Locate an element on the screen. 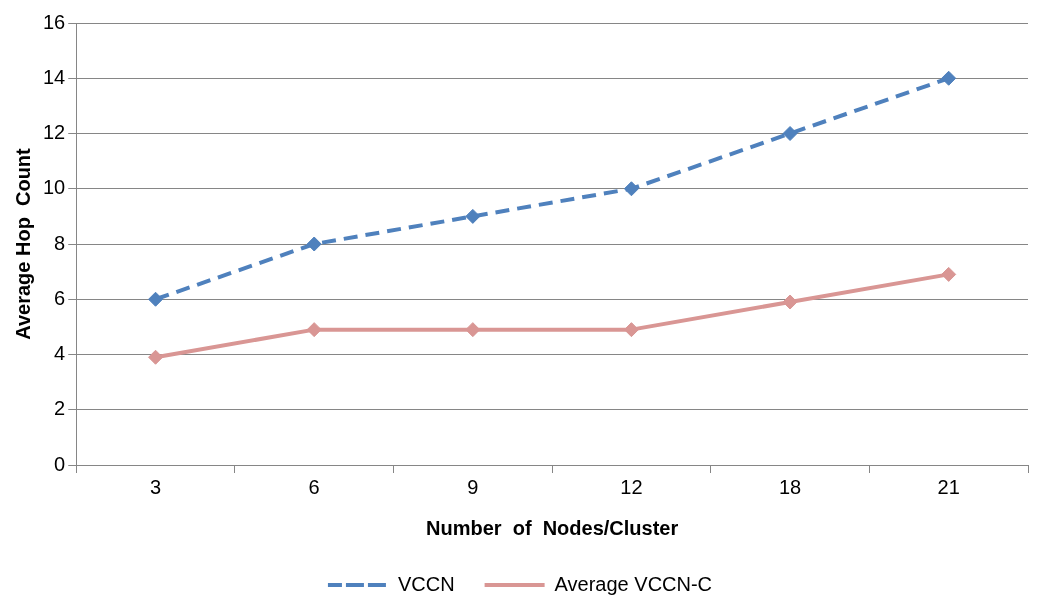  legend-label: Average VCCN-C is located at coordinates (633, 583).